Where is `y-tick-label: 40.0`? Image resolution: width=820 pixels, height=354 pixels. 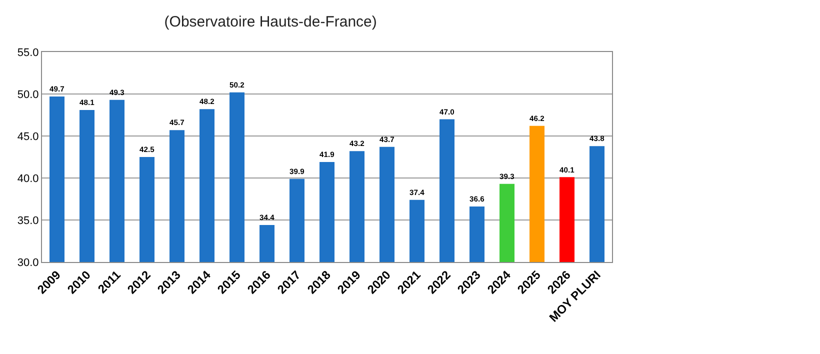
y-tick-label: 40.0 is located at coordinates (28, 178).